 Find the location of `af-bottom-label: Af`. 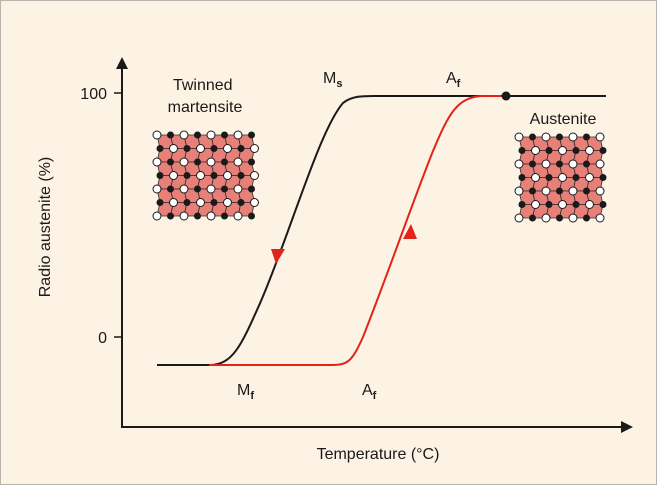

af-bottom-label: Af is located at coordinates (369, 392).